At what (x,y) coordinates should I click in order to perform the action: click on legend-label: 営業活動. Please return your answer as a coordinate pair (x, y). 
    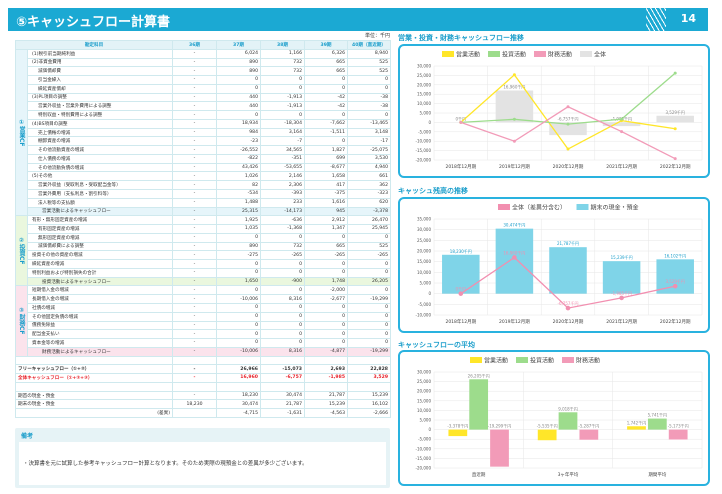
    Looking at the image, I should click on (496, 361).